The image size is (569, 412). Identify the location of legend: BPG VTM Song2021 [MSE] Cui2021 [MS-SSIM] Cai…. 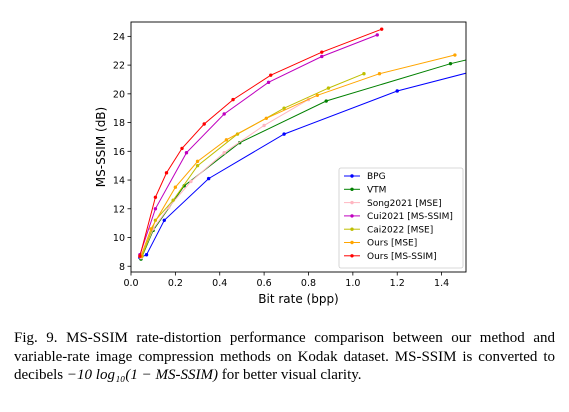
(401, 218).